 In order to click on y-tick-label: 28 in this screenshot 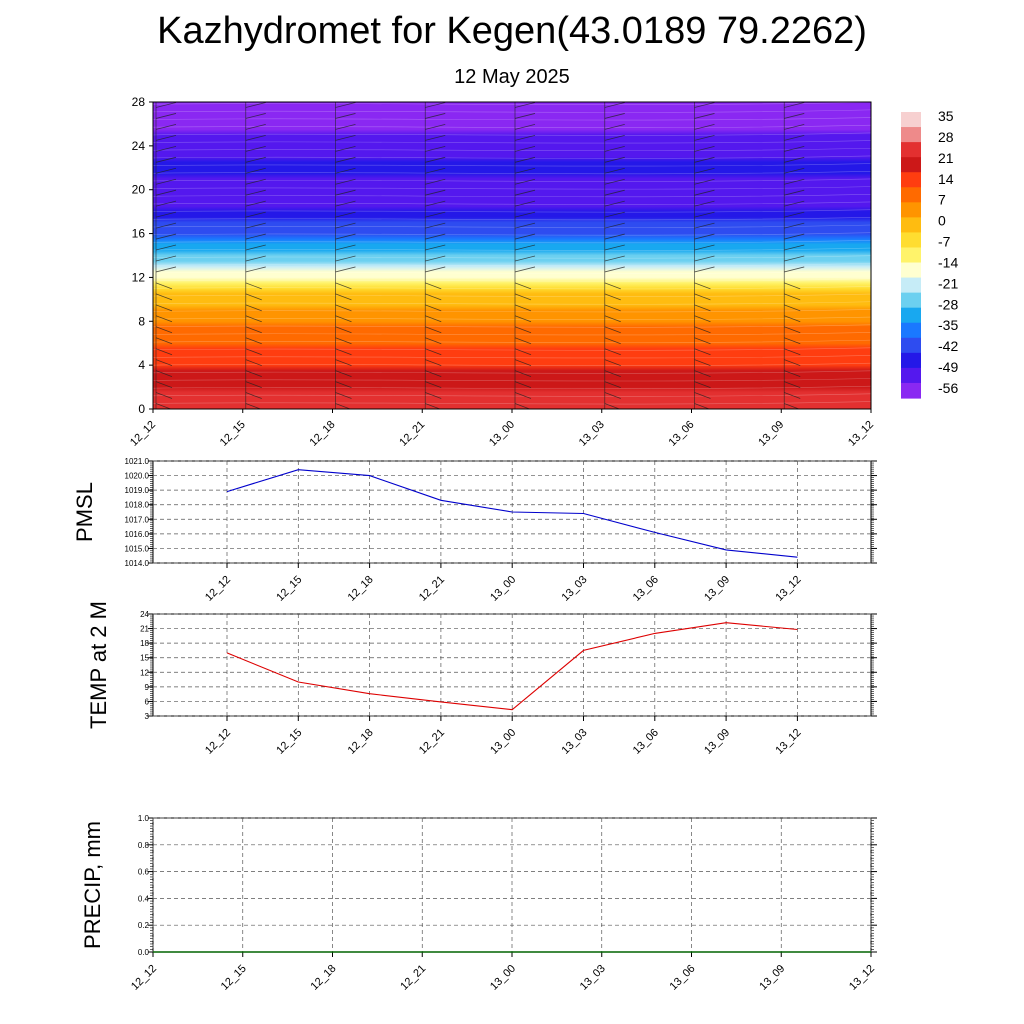, I will do `click(139, 102)`.